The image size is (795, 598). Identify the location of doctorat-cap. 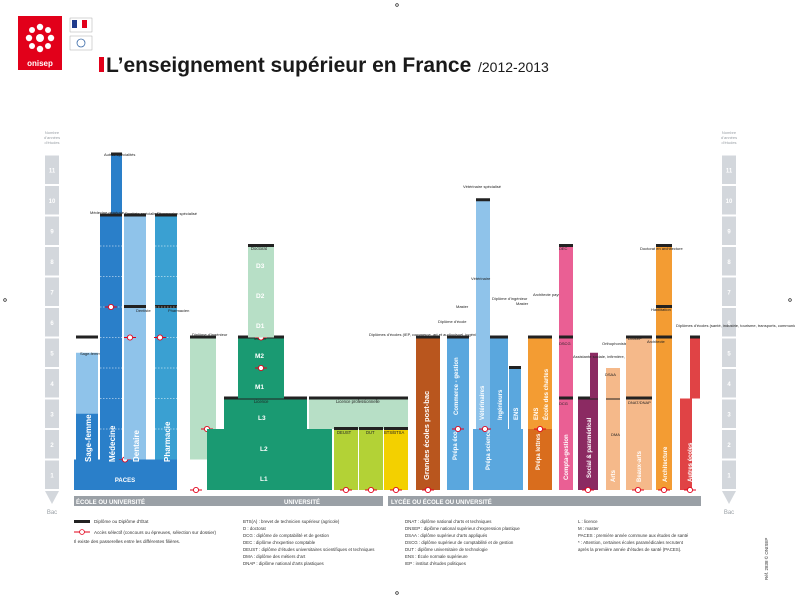
(261, 245).